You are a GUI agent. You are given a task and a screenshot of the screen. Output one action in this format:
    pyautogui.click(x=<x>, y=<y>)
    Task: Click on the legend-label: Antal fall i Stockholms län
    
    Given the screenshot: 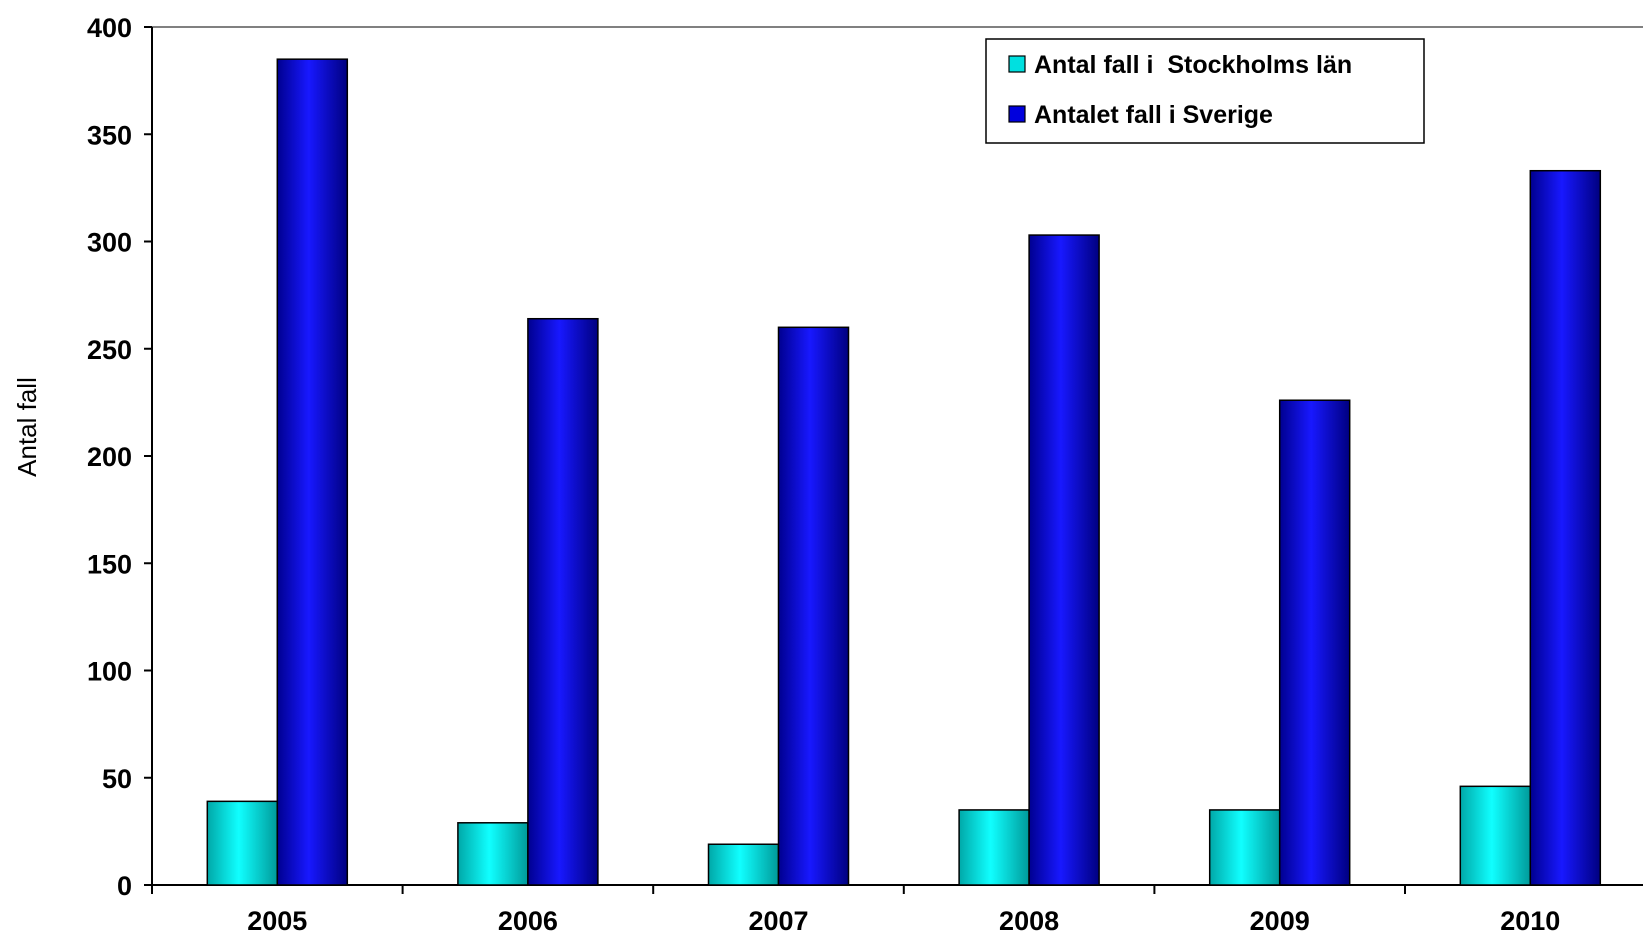 What is the action you would take?
    pyautogui.click(x=1193, y=65)
    